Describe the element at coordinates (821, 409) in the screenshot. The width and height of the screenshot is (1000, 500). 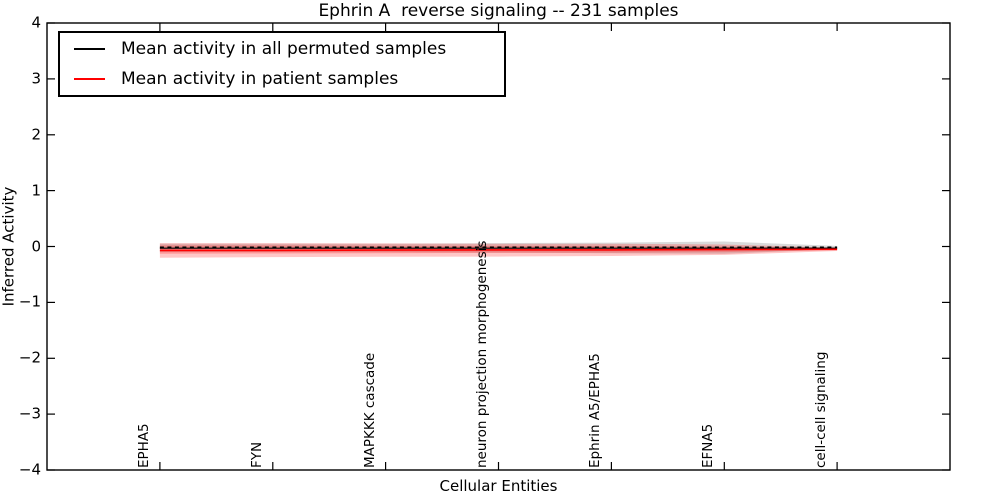
I see `x-category-label: cell-cell signaling` at that location.